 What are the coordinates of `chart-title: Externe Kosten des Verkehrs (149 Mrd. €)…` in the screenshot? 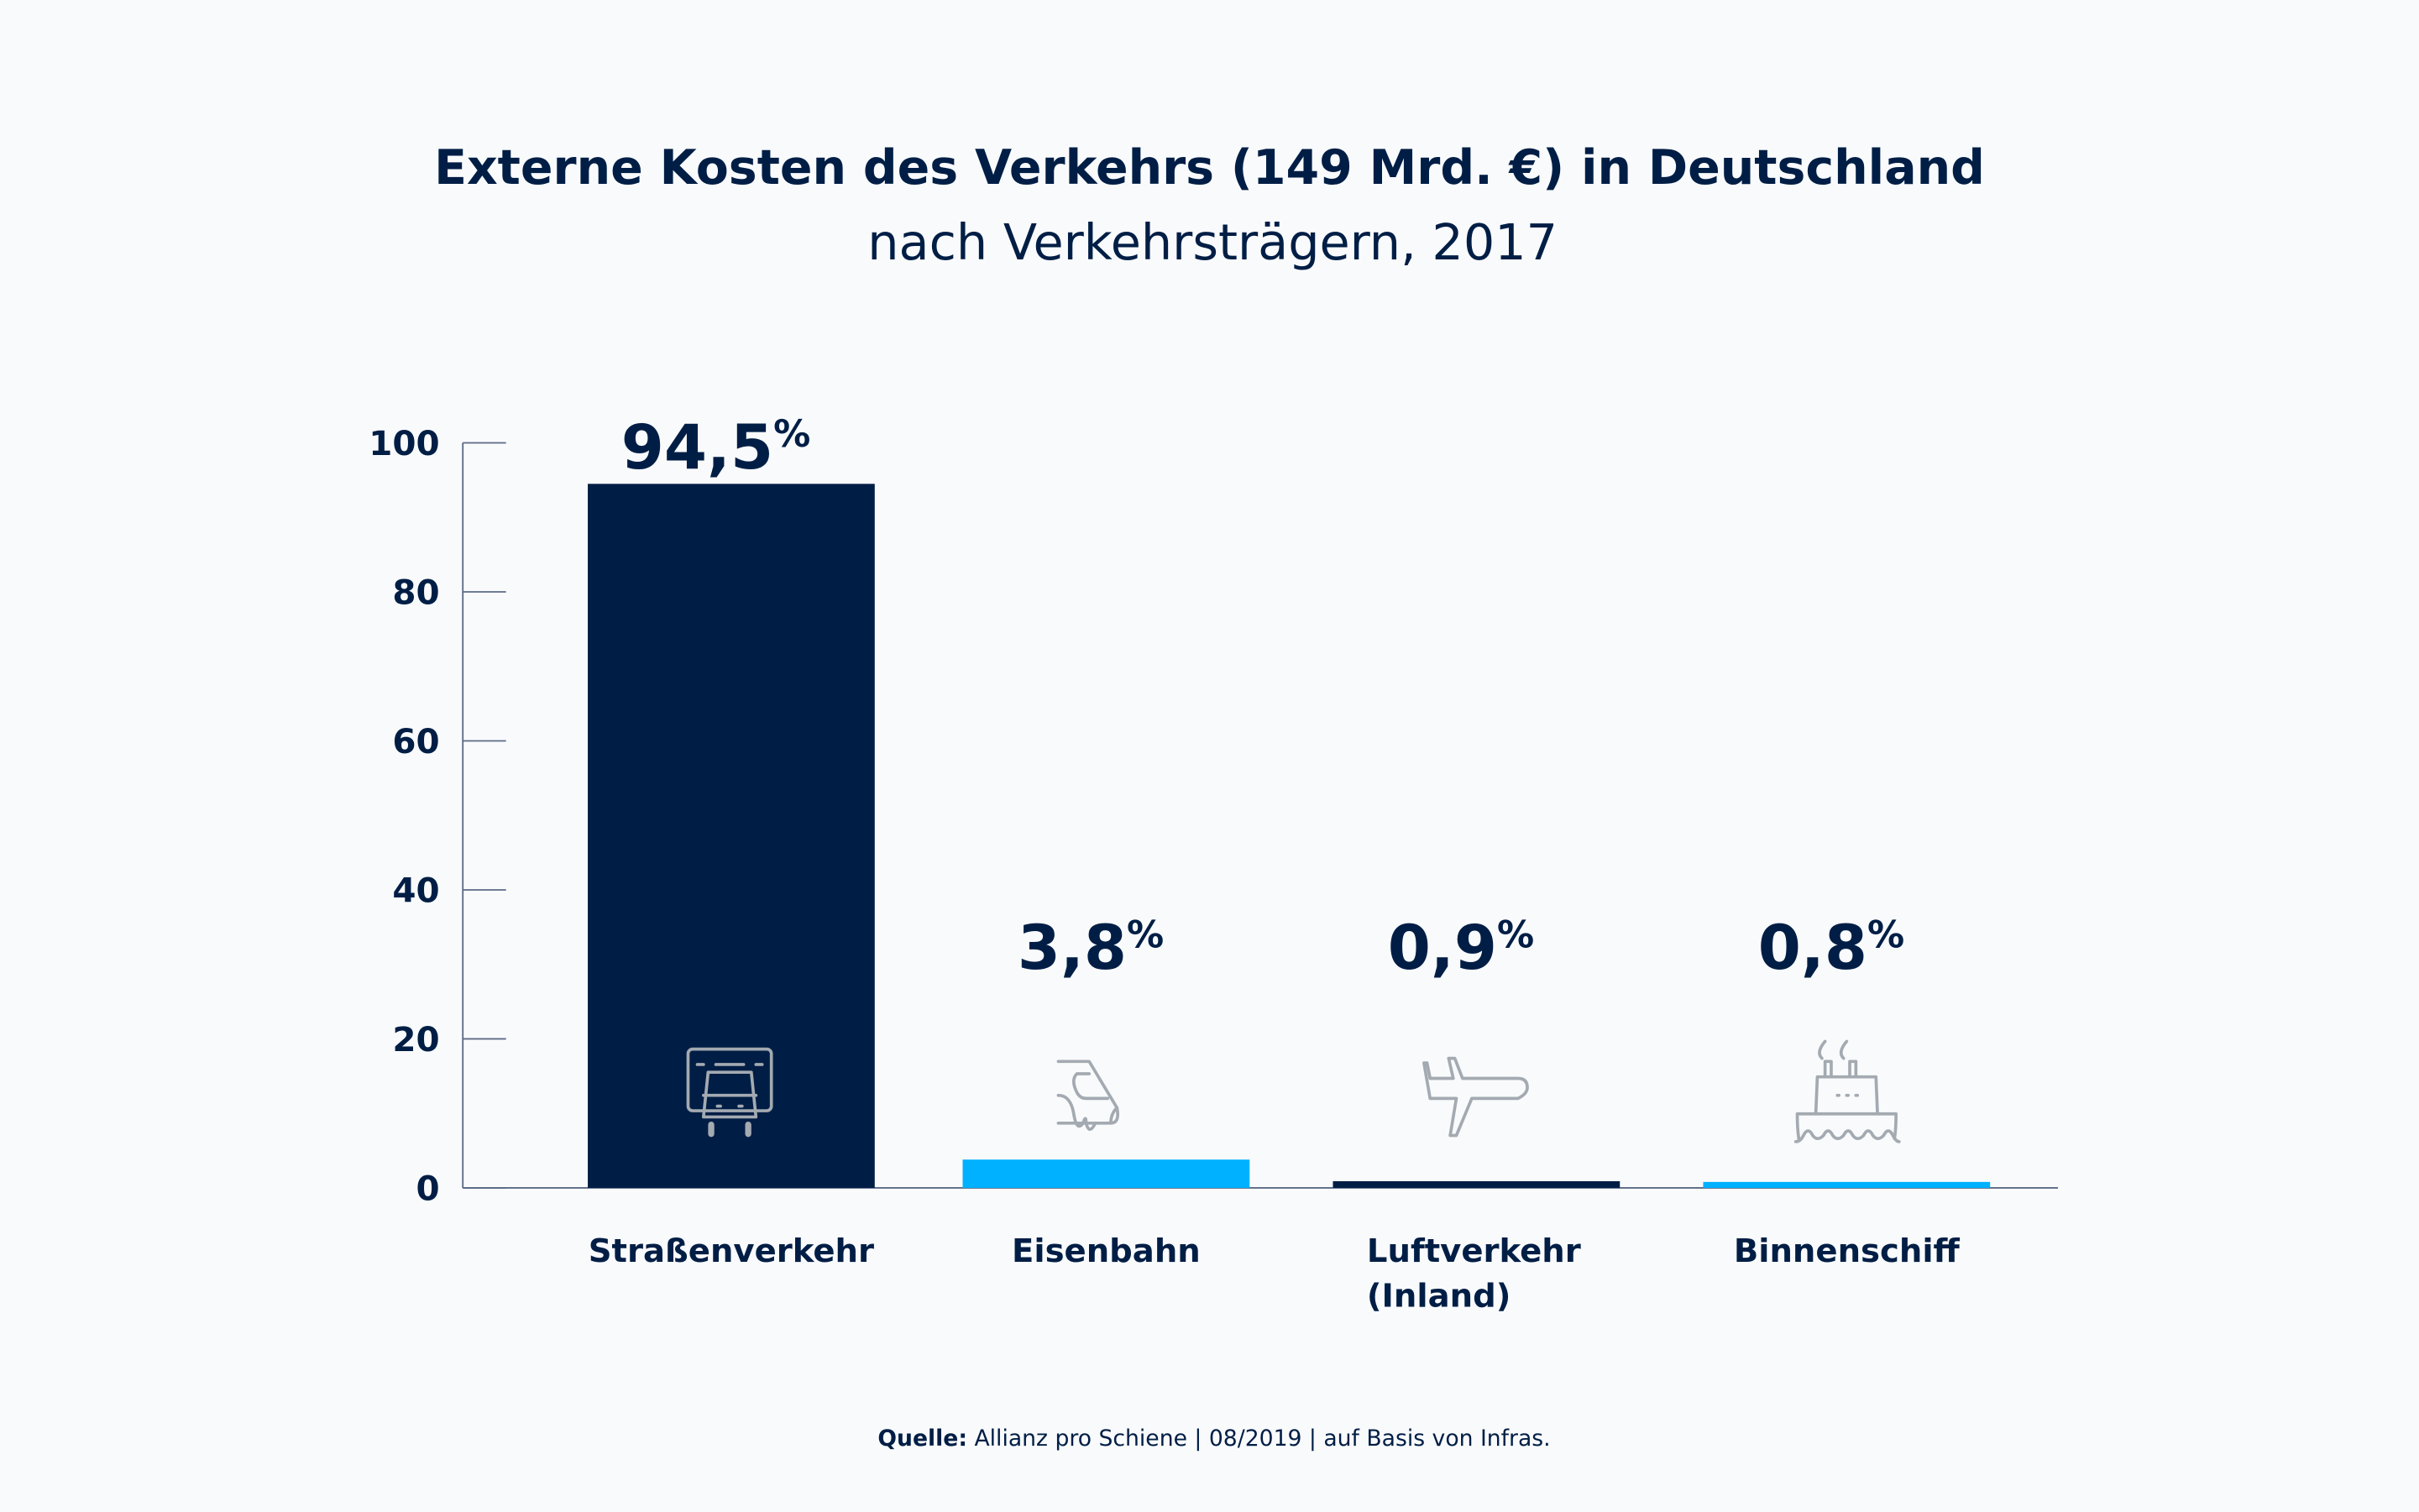 It's located at (1209, 168).